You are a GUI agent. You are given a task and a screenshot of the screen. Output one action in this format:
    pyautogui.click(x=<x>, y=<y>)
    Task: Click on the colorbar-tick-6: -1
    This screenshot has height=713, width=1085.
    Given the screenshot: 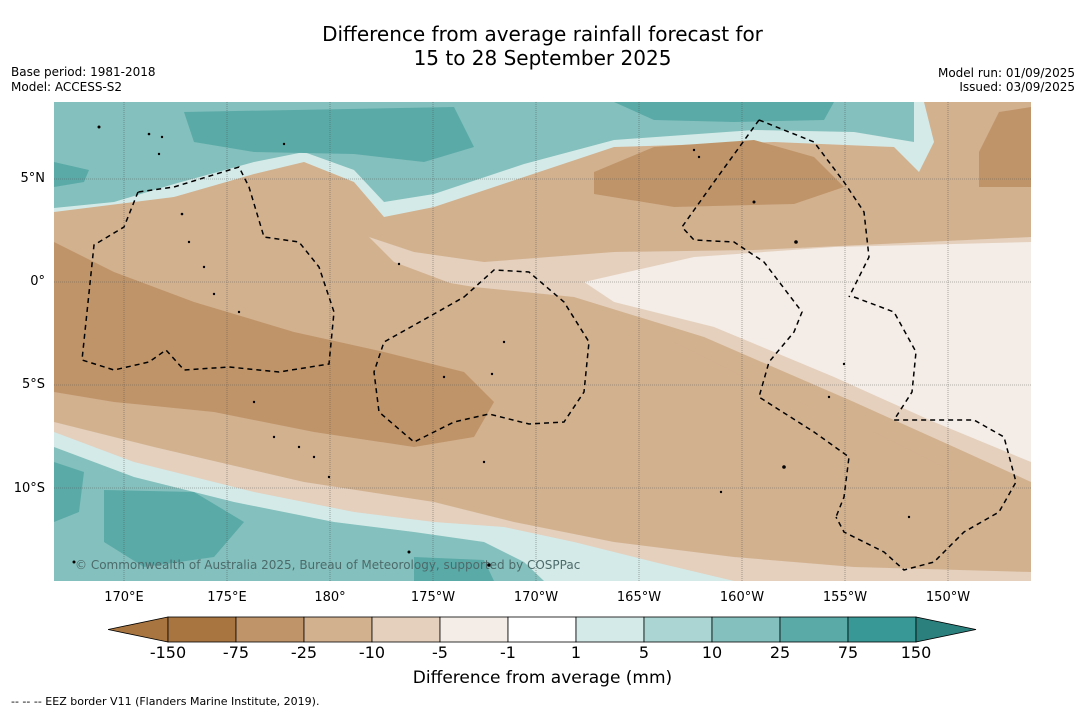 What is the action you would take?
    pyautogui.click(x=508, y=652)
    